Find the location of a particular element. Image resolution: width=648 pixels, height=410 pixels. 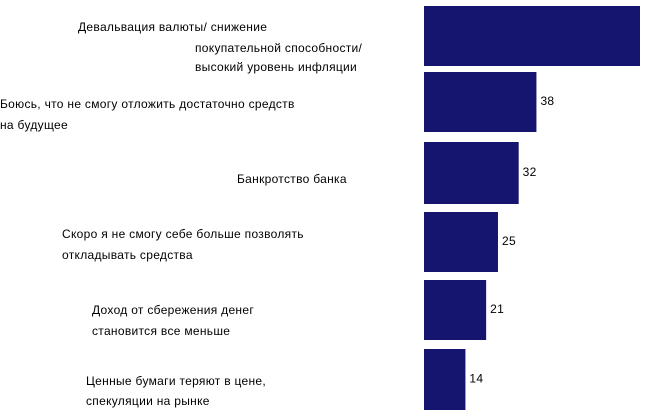

category-label: откладывать средства is located at coordinates (127, 255).